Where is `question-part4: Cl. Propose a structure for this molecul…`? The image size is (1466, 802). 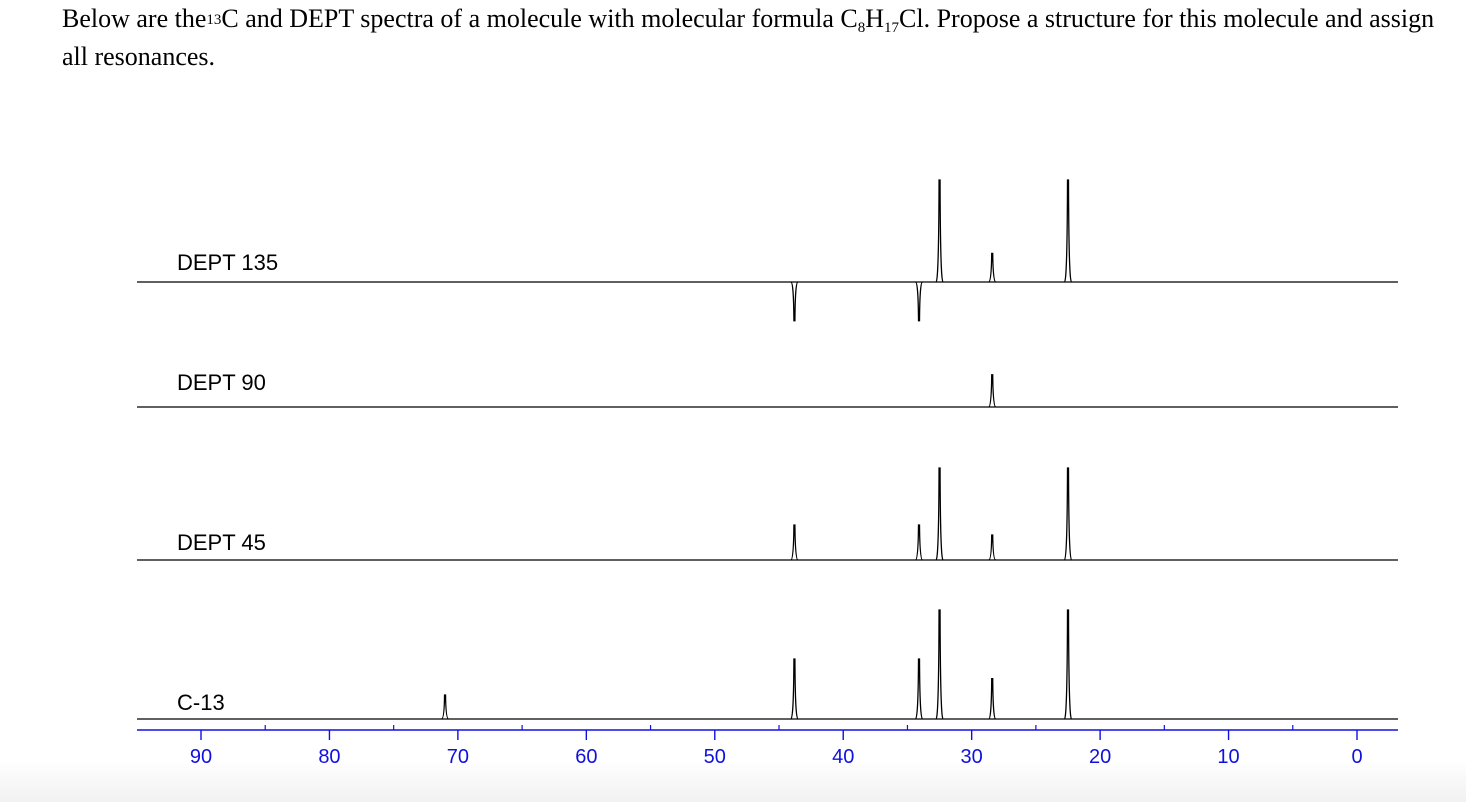
question-part4: Cl. Propose a structure for this molecul… is located at coordinates (748, 37).